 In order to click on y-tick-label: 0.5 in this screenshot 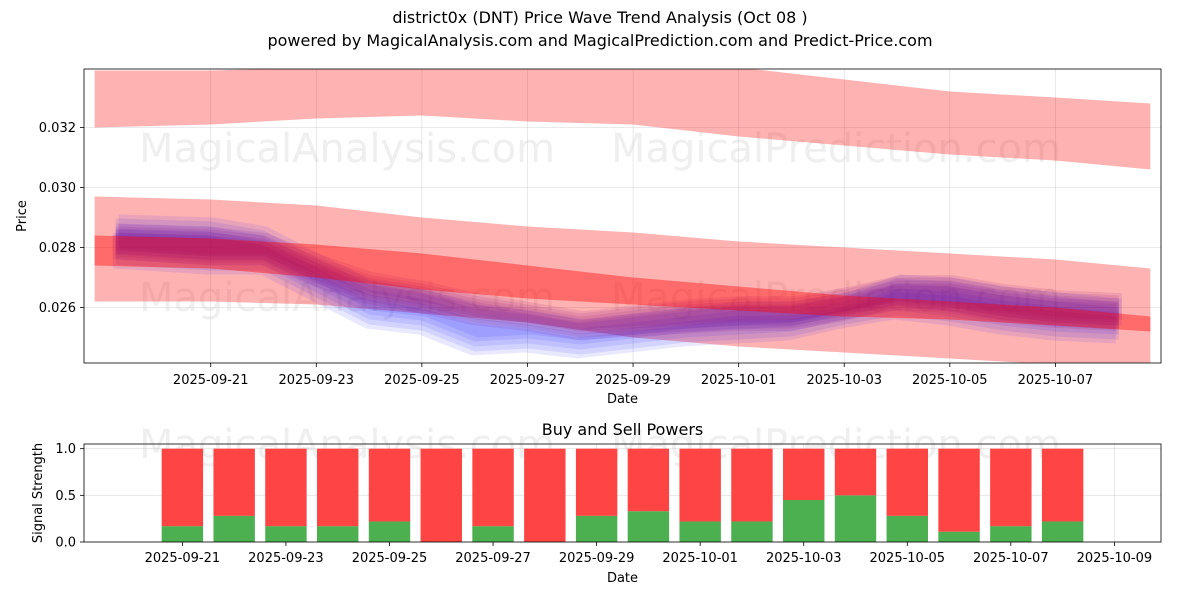, I will do `click(65, 496)`.